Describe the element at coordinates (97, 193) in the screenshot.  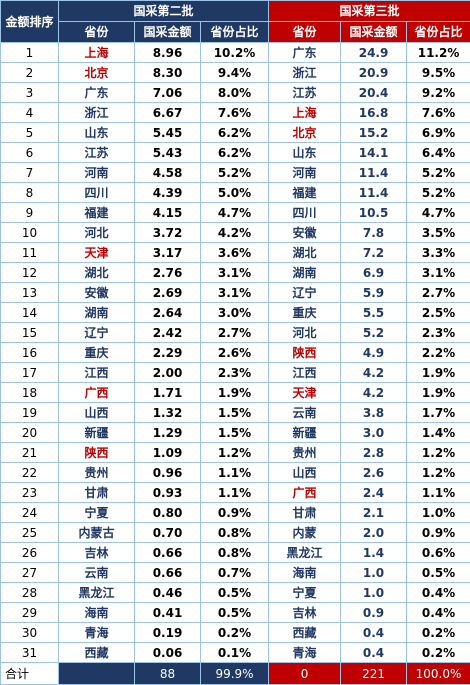
I see `province-cell: 四川` at that location.